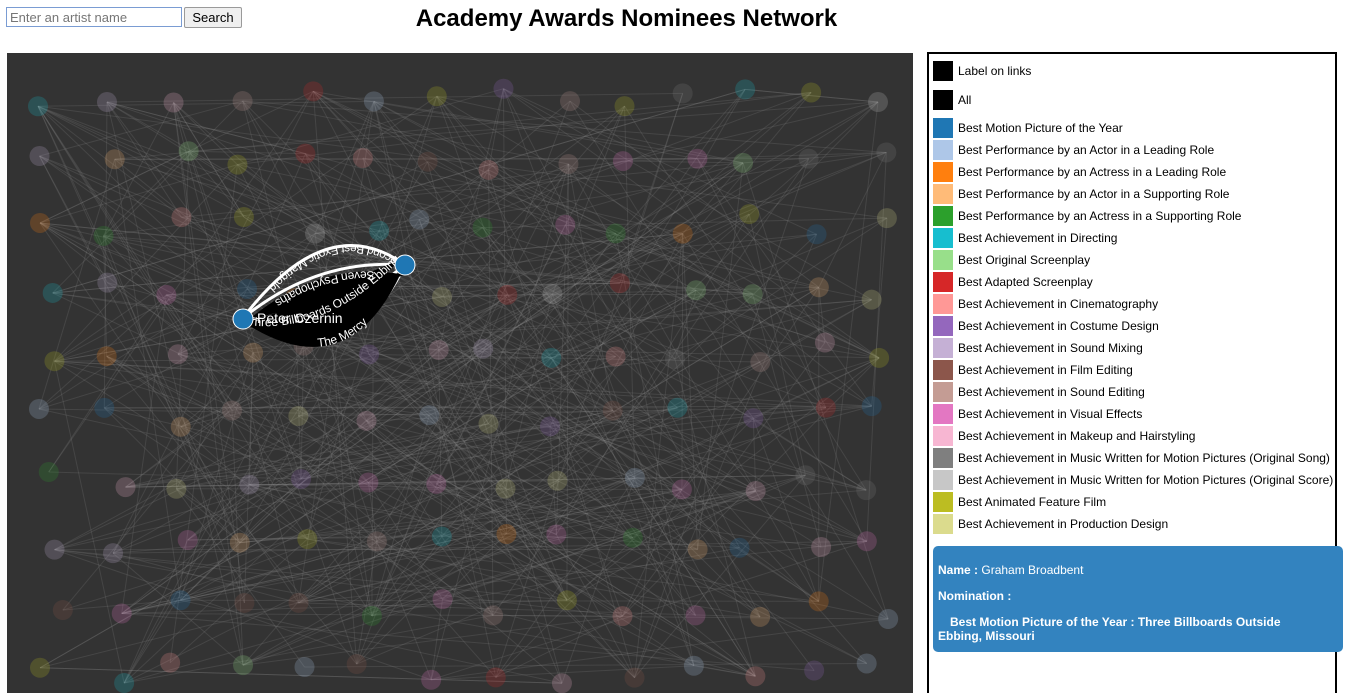  Describe the element at coordinates (243, 319) in the screenshot. I see `highlight-node` at that location.